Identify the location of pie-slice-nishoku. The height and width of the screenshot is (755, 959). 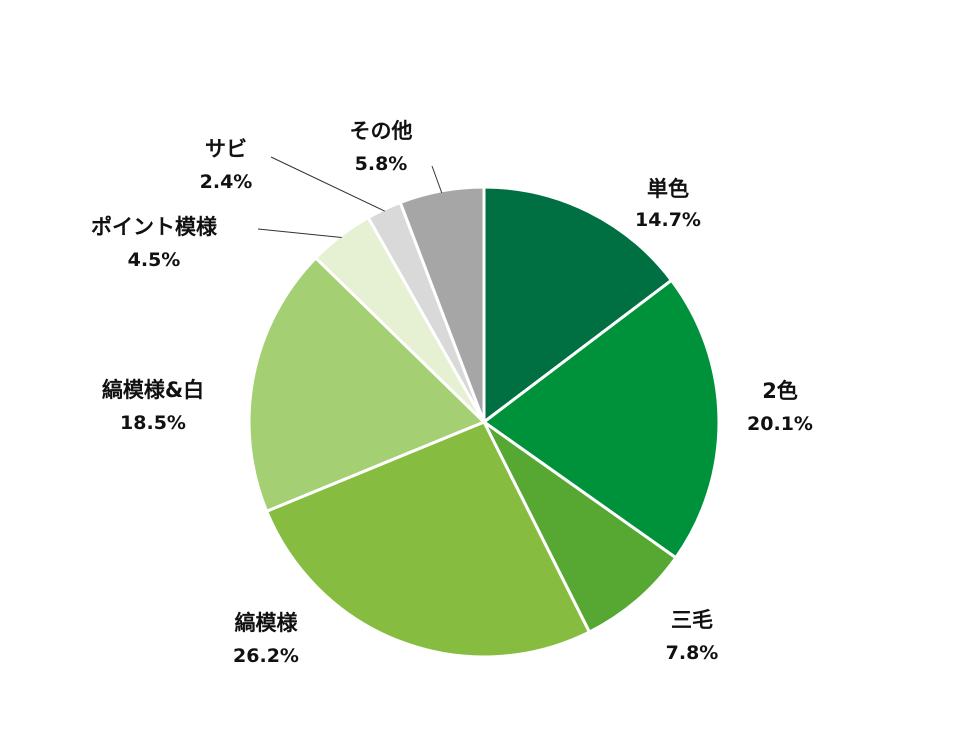
(601, 419).